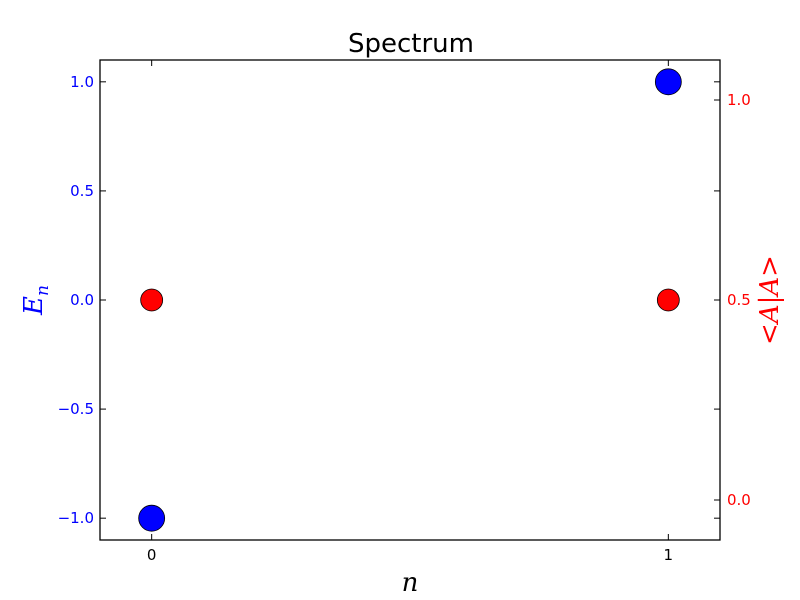  Describe the element at coordinates (76, 518) in the screenshot. I see `left-tick-label: −1.0` at that location.